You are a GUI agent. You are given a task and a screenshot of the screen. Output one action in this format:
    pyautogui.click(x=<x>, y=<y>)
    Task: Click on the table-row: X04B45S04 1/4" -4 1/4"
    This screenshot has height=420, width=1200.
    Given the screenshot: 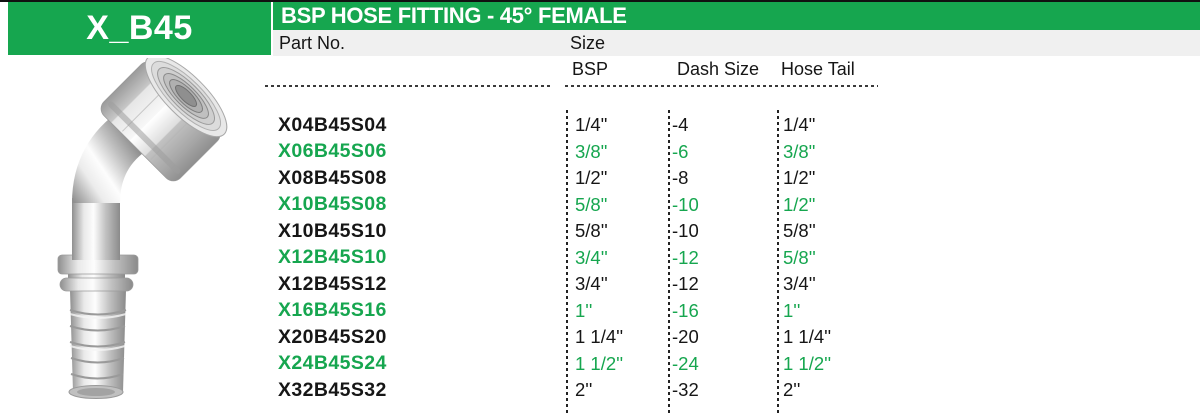 What is the action you would take?
    pyautogui.click(x=733, y=125)
    